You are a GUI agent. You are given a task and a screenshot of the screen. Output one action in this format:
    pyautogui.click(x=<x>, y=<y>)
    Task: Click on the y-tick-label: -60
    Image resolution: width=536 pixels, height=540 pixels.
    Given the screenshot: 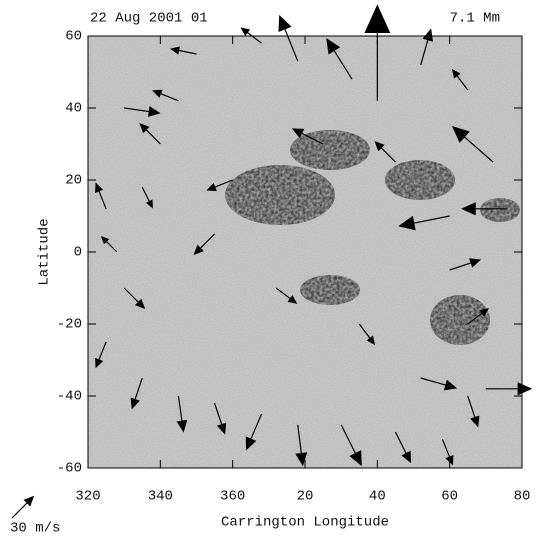 What is the action you would take?
    pyautogui.click(x=69, y=469)
    